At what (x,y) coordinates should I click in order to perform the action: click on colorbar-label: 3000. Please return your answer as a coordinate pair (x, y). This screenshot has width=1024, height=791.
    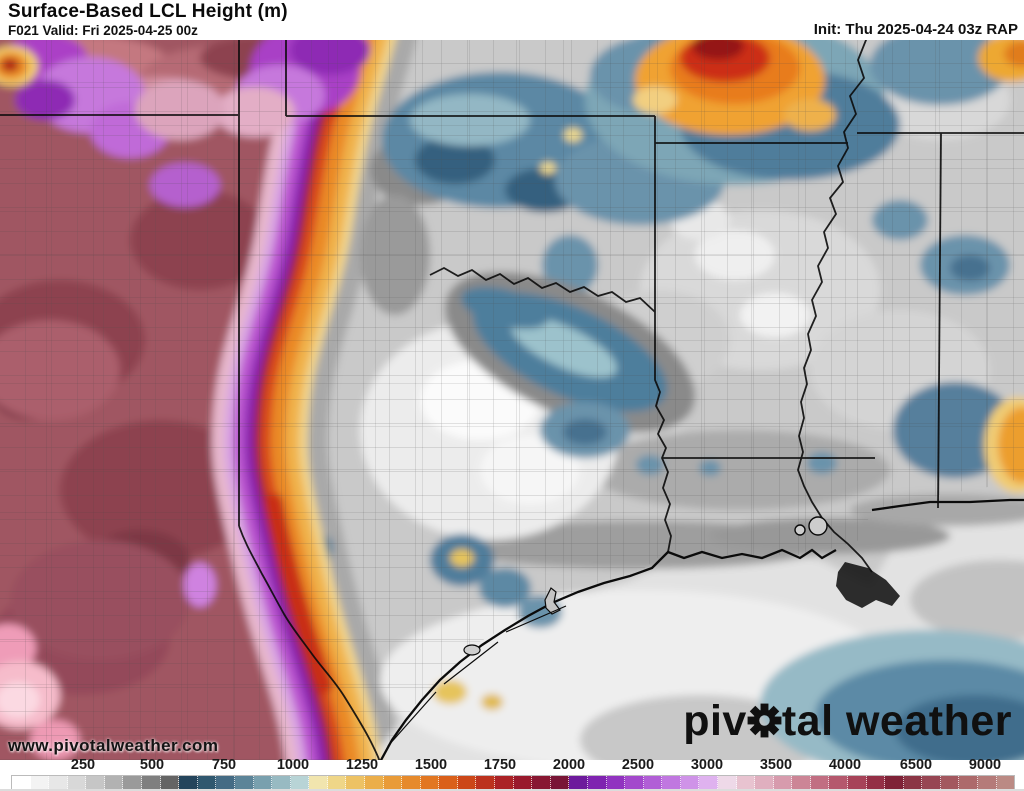
    Looking at the image, I should click on (707, 765).